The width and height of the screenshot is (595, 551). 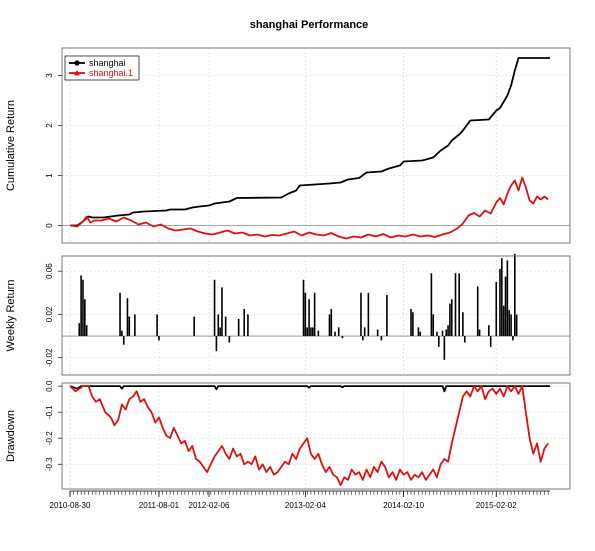 I want to click on xtick-label-0: 2010-08-30, so click(x=70, y=505).